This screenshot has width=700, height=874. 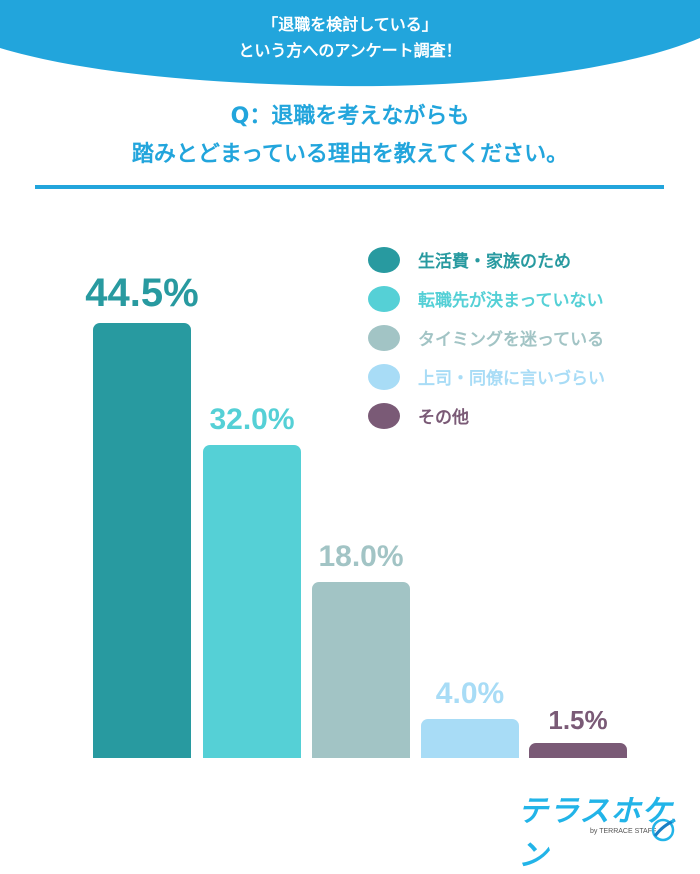 What do you see at coordinates (350, 24) in the screenshot?
I see `survey-title-line1: 「退職を検討している」` at bounding box center [350, 24].